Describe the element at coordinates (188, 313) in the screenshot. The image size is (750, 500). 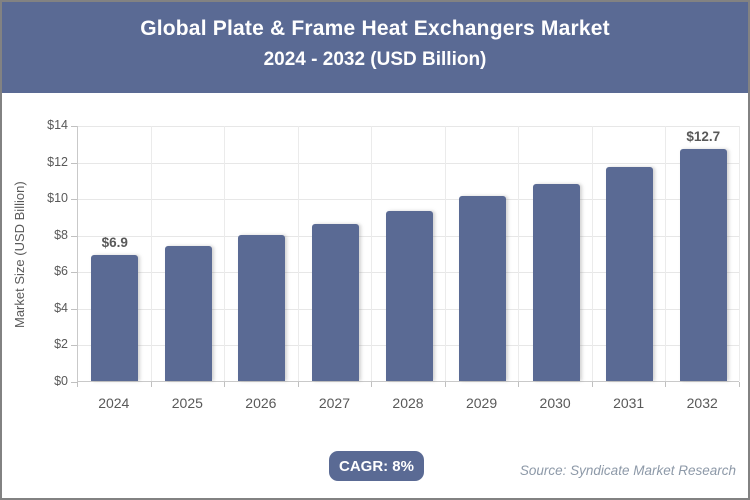
I see `bar-2025` at that location.